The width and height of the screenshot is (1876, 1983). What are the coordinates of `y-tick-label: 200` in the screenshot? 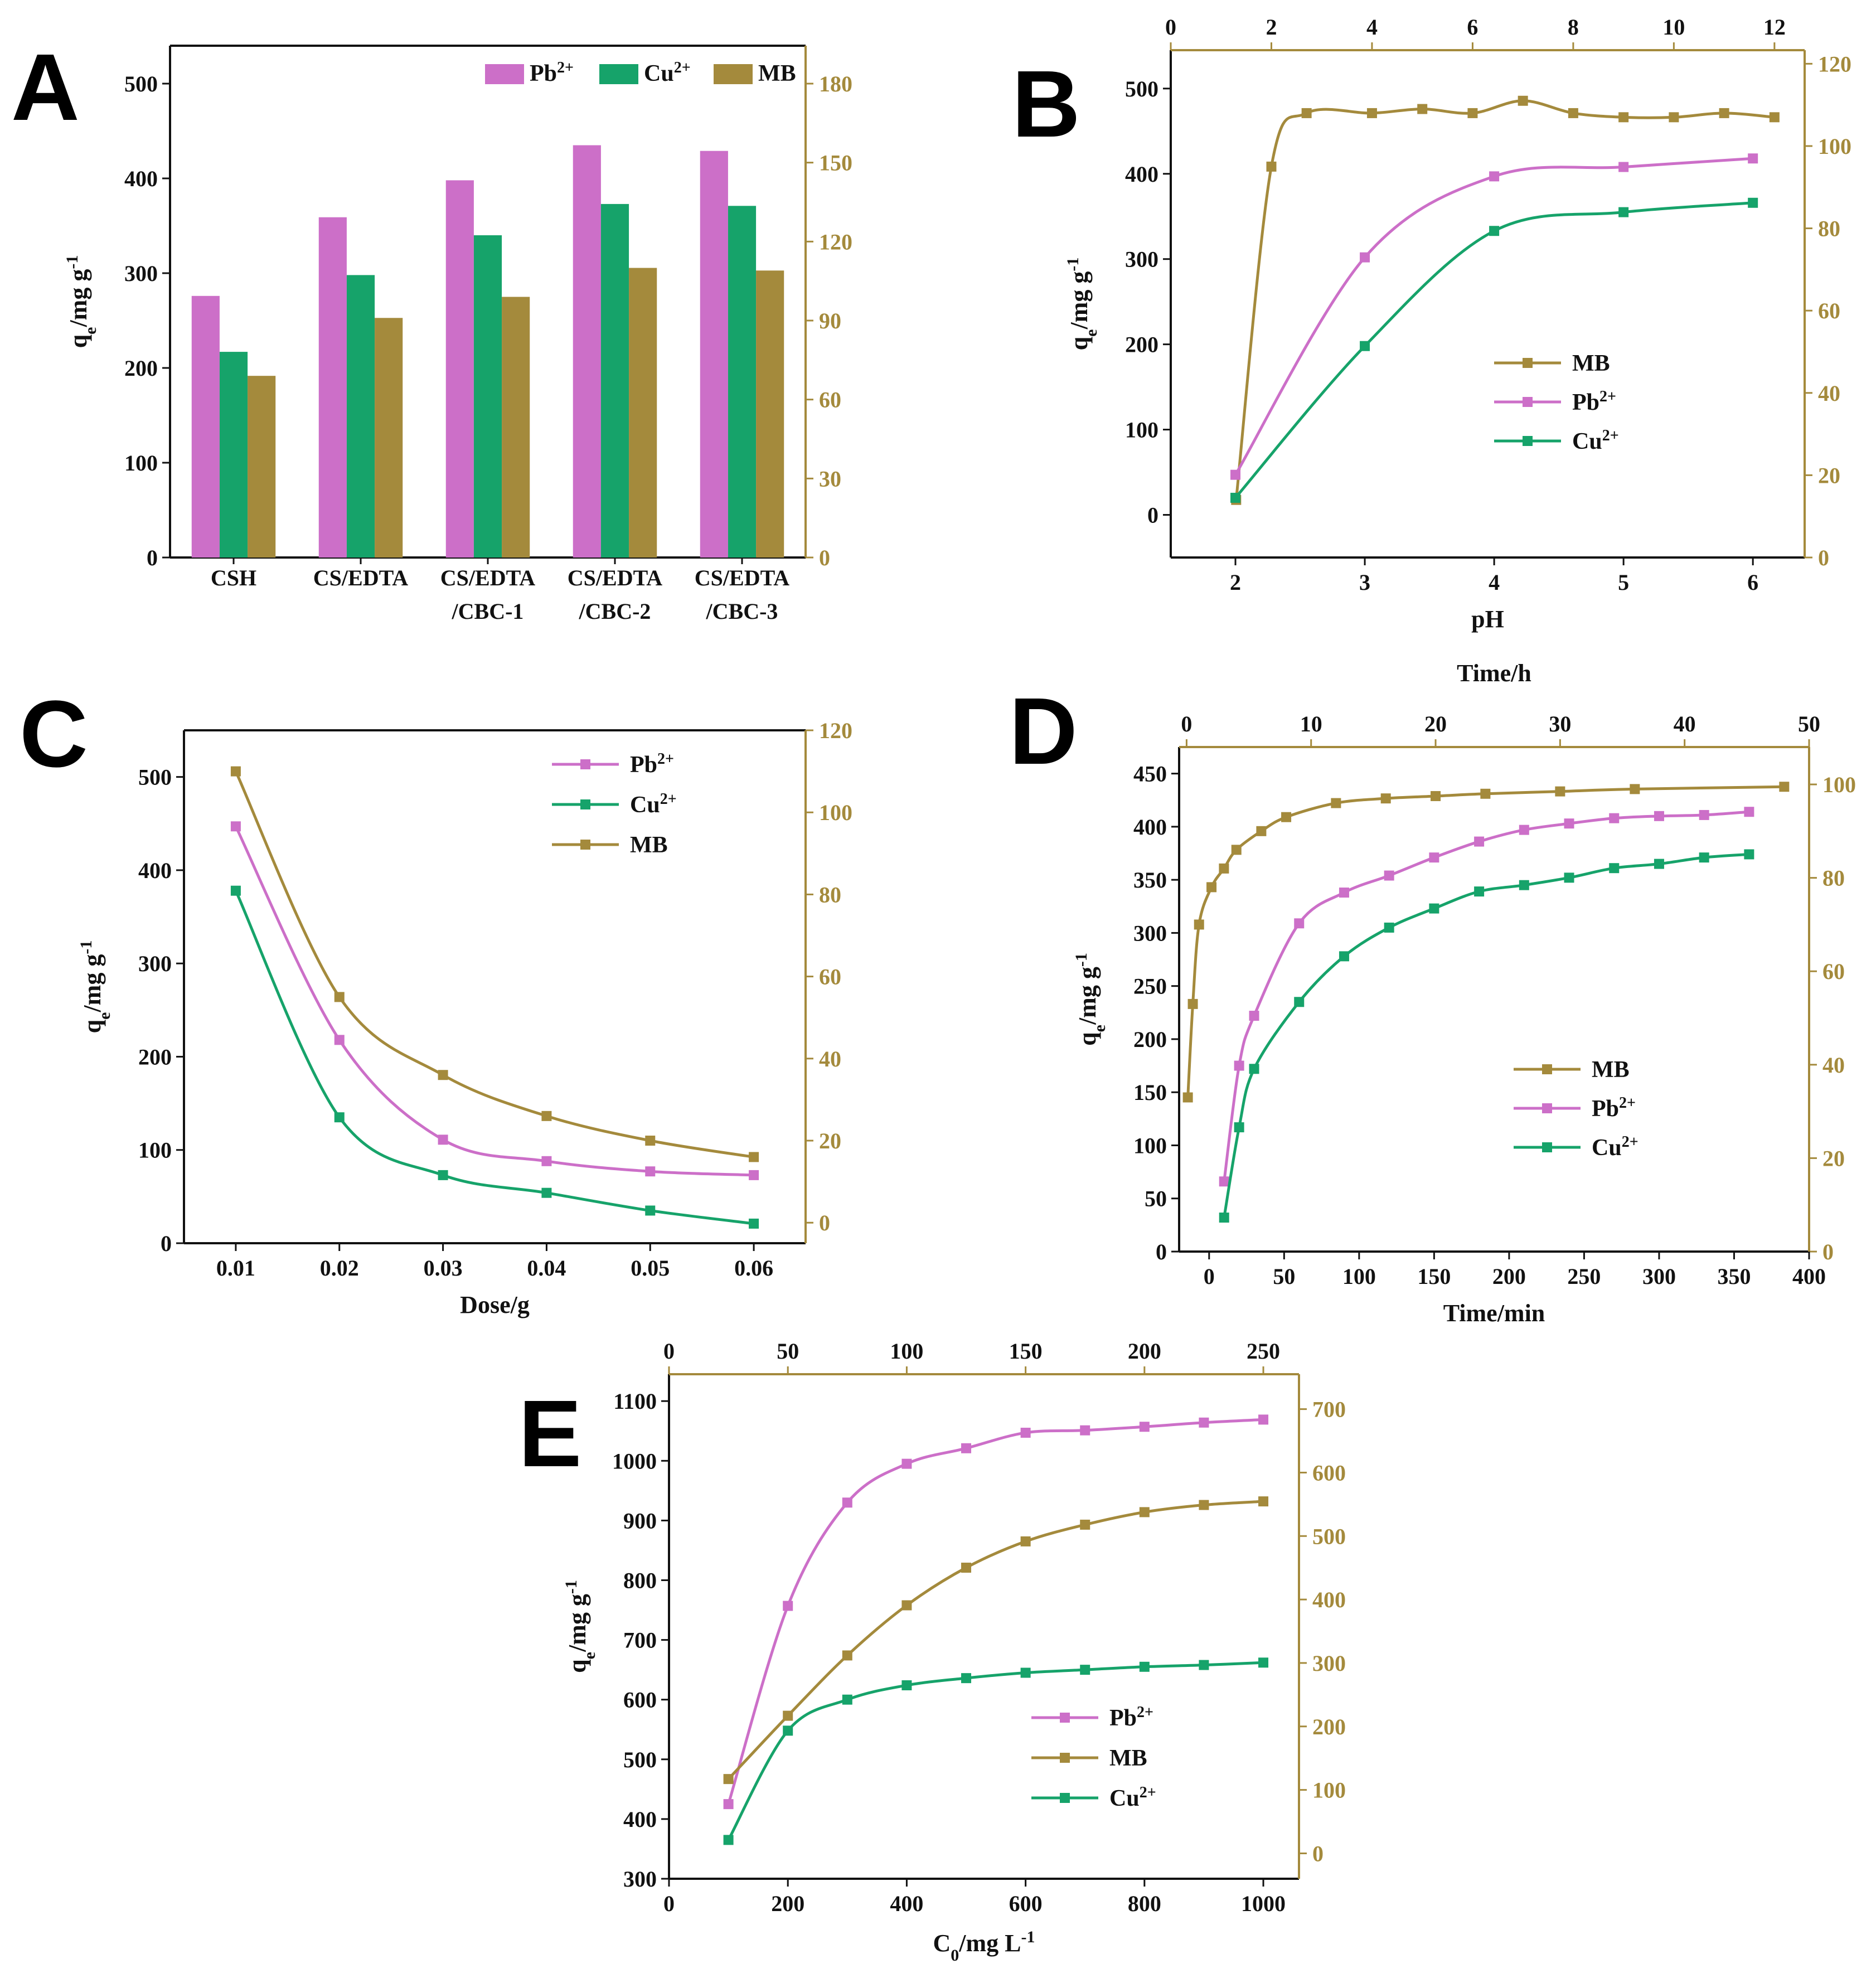 It's located at (155, 1056).